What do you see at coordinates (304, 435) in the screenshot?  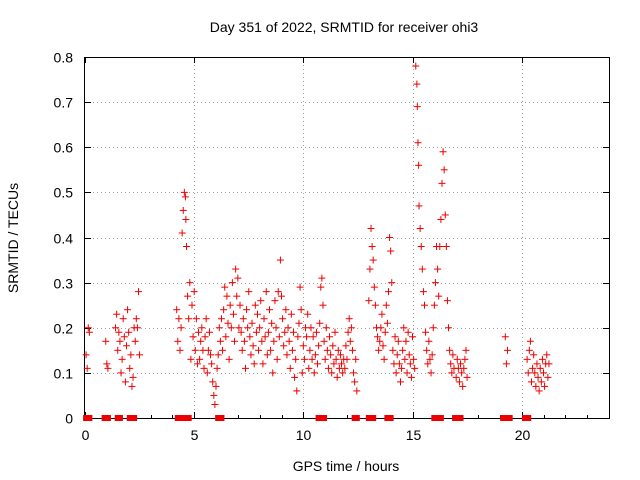 I see `x-tick-label: 10` at bounding box center [304, 435].